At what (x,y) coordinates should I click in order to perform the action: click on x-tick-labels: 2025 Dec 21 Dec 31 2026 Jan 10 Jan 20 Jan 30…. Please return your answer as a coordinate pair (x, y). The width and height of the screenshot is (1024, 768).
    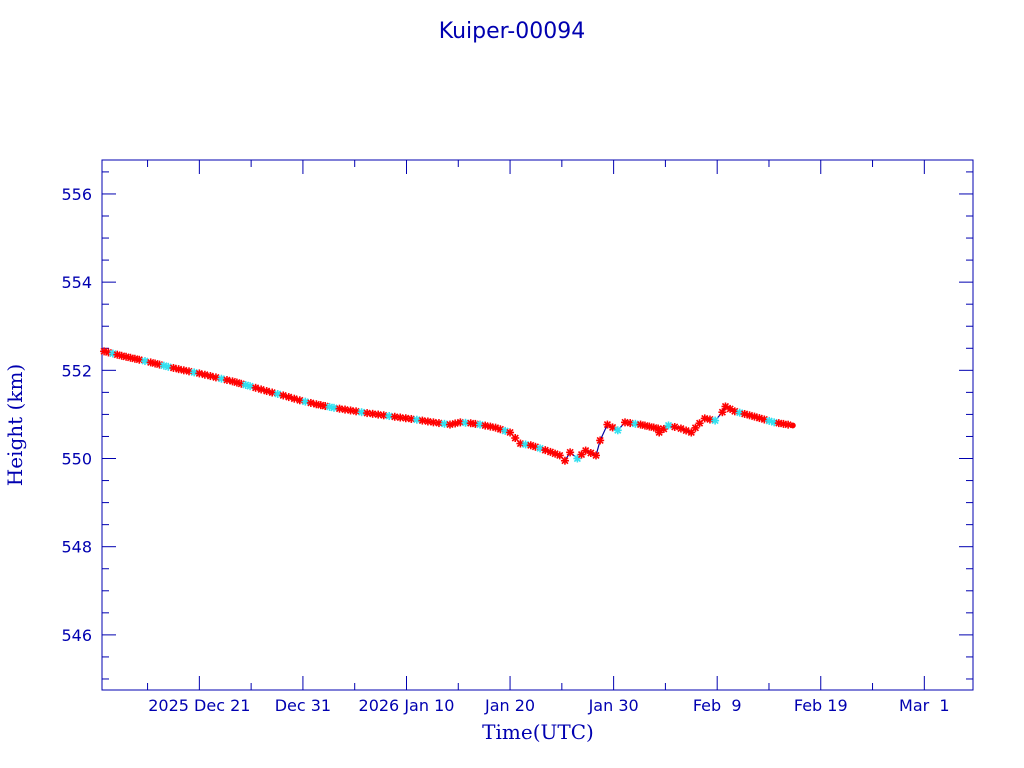
    Looking at the image, I should click on (548, 705).